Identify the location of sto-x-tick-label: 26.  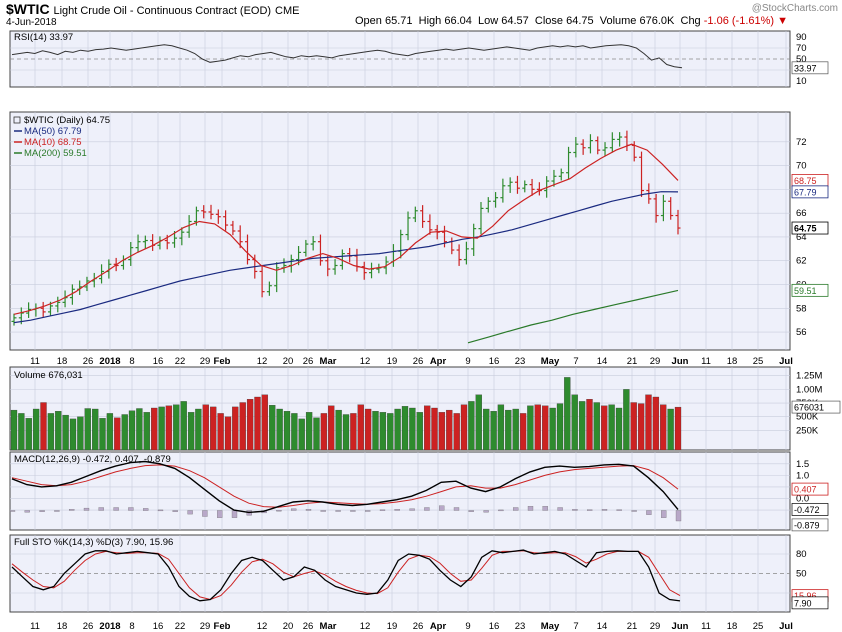
(418, 626).